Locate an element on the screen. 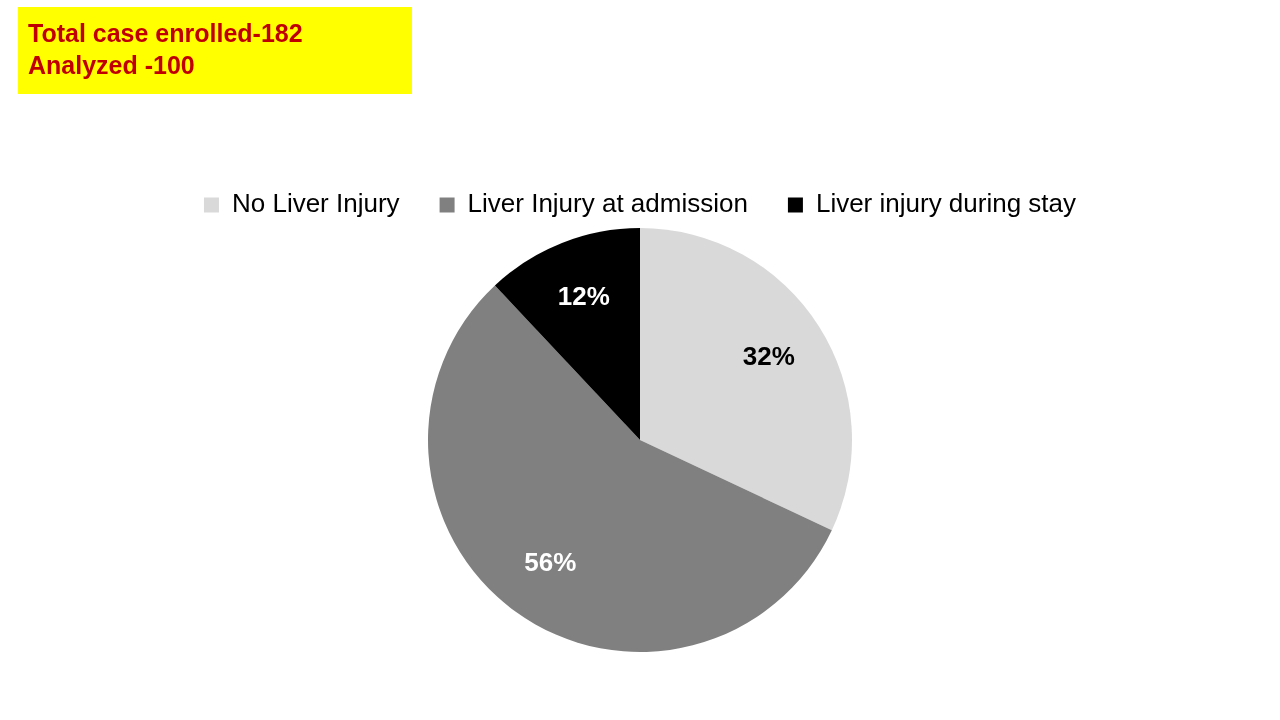 This screenshot has width=1280, height=720. text: Analyzed -100 is located at coordinates (112, 65).